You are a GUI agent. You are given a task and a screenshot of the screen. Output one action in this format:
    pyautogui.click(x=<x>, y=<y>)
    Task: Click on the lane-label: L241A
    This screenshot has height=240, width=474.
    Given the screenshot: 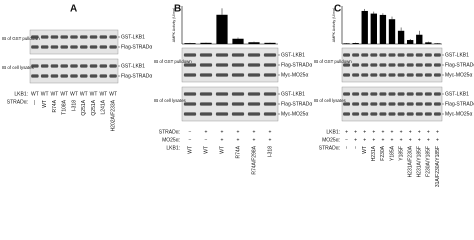 What is the action you would take?
    pyautogui.click(x=104, y=106)
    